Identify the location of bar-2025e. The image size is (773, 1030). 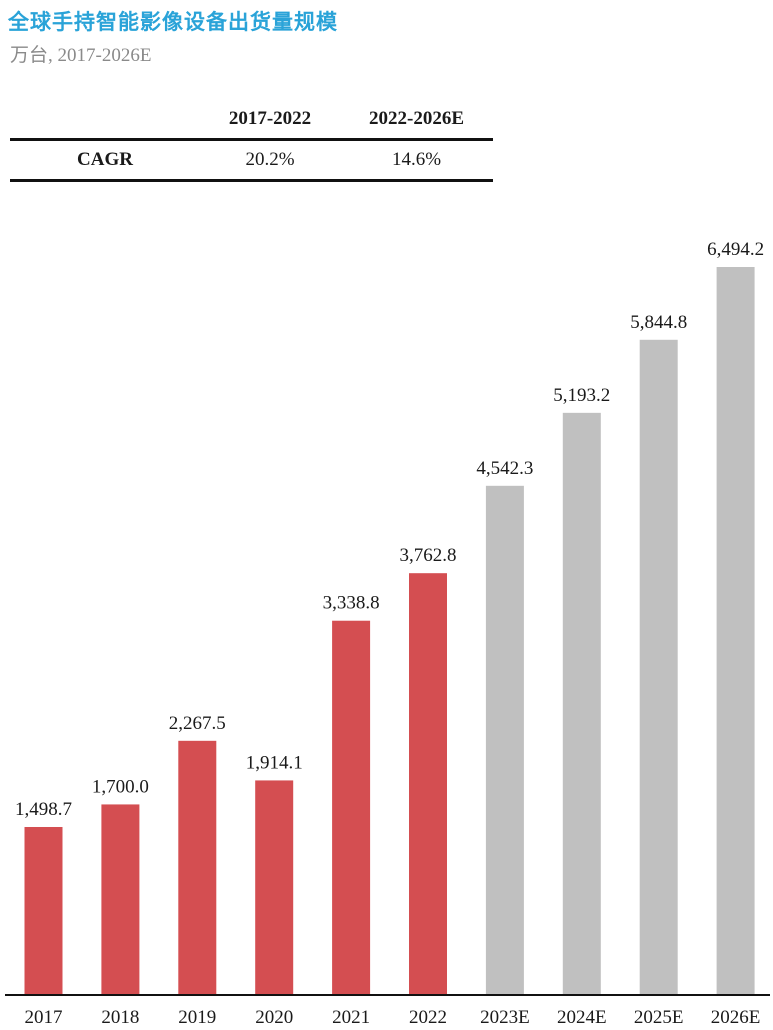
(658, 667).